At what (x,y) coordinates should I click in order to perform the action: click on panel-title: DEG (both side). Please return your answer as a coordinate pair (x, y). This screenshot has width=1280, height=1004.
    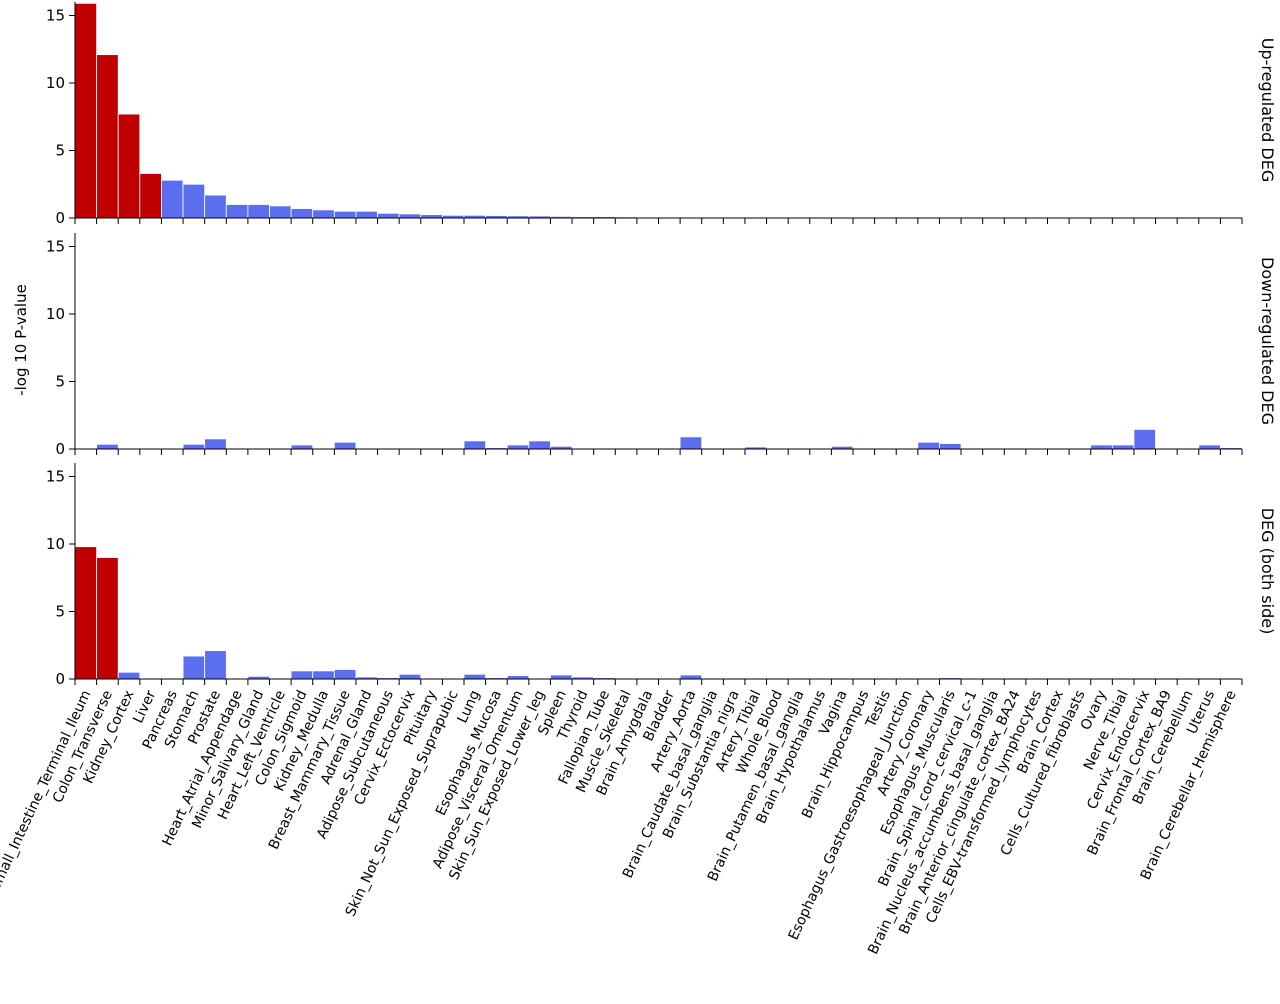
    Looking at the image, I should click on (1267, 571).